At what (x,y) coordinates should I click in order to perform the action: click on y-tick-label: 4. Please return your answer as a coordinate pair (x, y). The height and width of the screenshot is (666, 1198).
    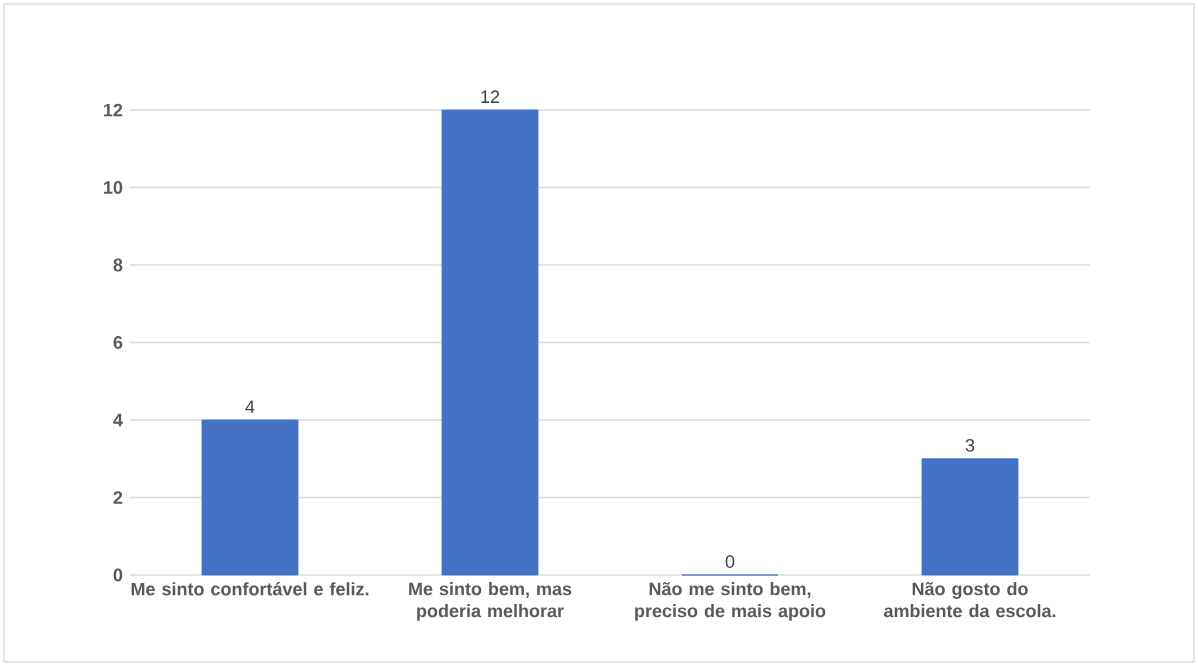
    Looking at the image, I should click on (118, 420).